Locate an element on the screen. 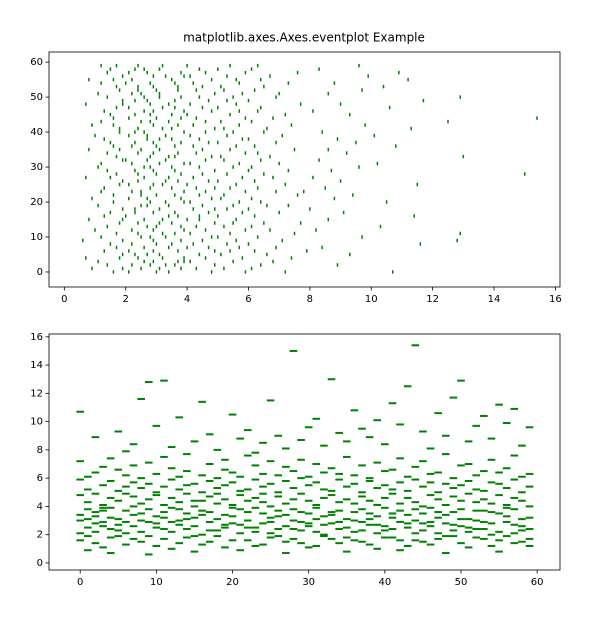 This screenshot has width=593, height=632. y-tick-label: 50 is located at coordinates (36, 97).